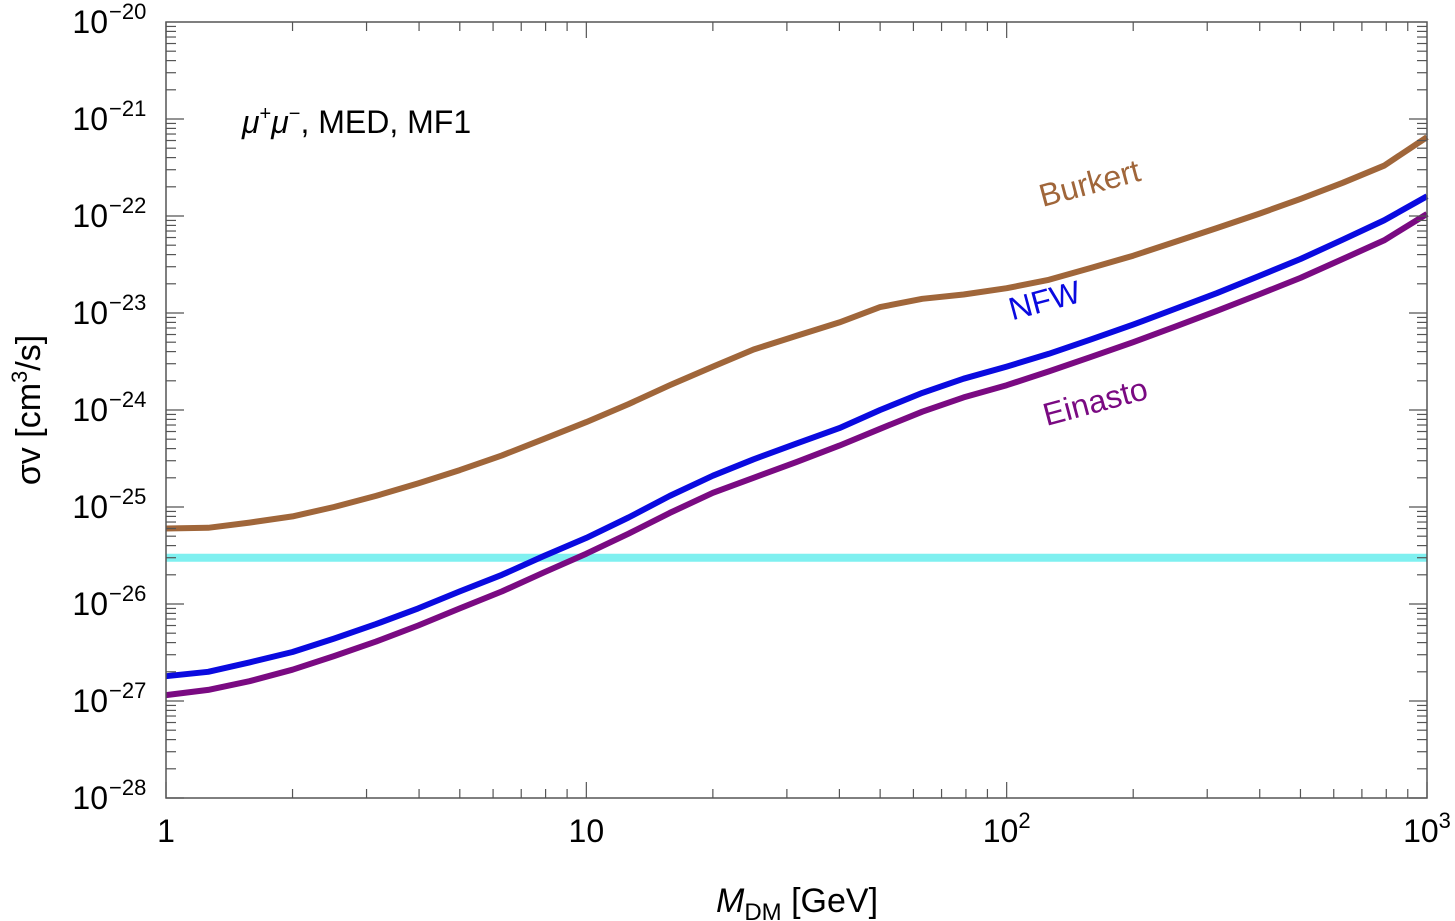 This screenshot has width=1455, height=921. I want to click on y-tick-exponent: −21, so click(127, 108).